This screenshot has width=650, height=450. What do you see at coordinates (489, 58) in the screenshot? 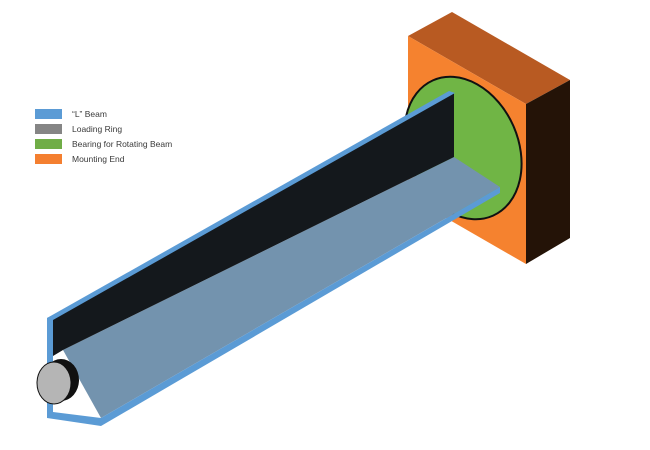
I see `mounting-block-top` at bounding box center [489, 58].